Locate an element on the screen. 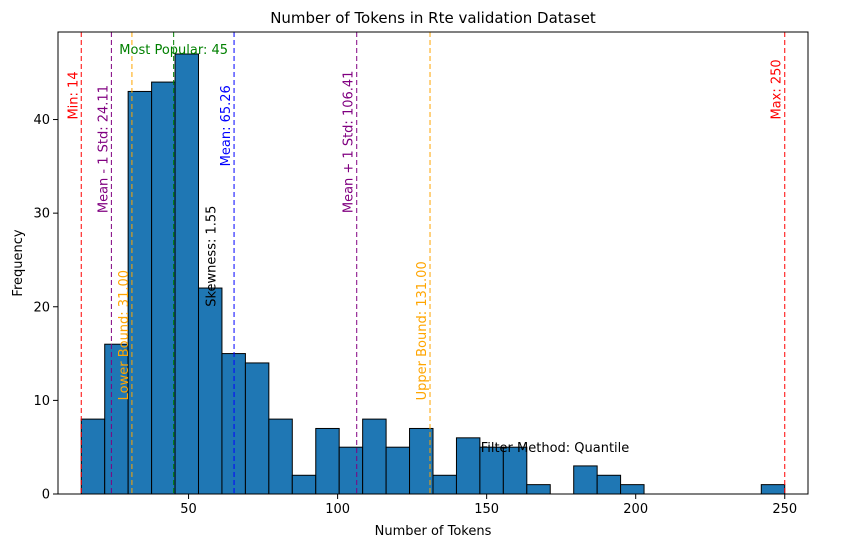 Image resolution: width=841 pixels, height=547 pixels. x-tick-label: 250 is located at coordinates (784, 509).